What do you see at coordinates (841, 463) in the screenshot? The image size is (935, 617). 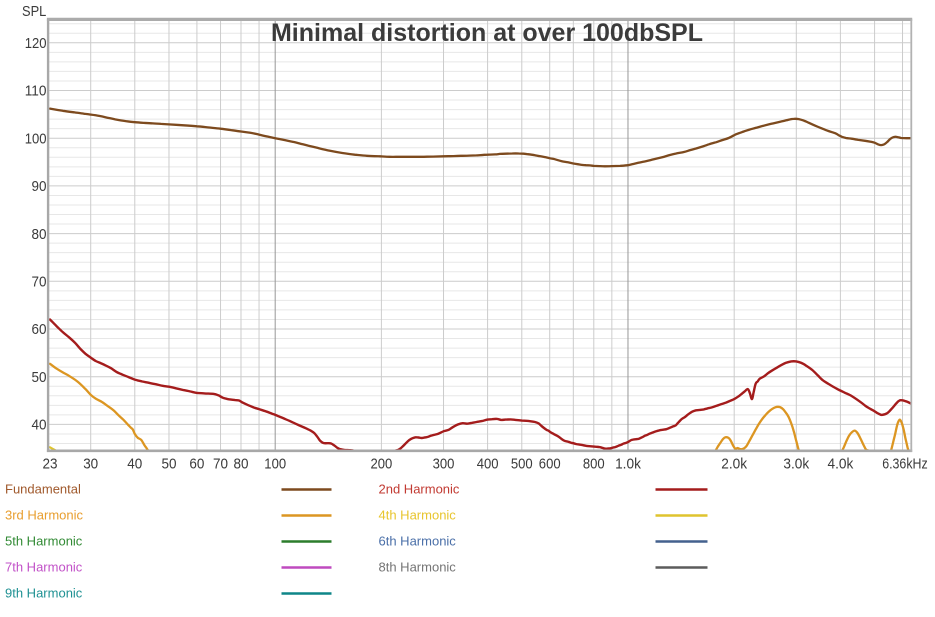 I see `svg-text: 4.0k` at bounding box center [841, 463].